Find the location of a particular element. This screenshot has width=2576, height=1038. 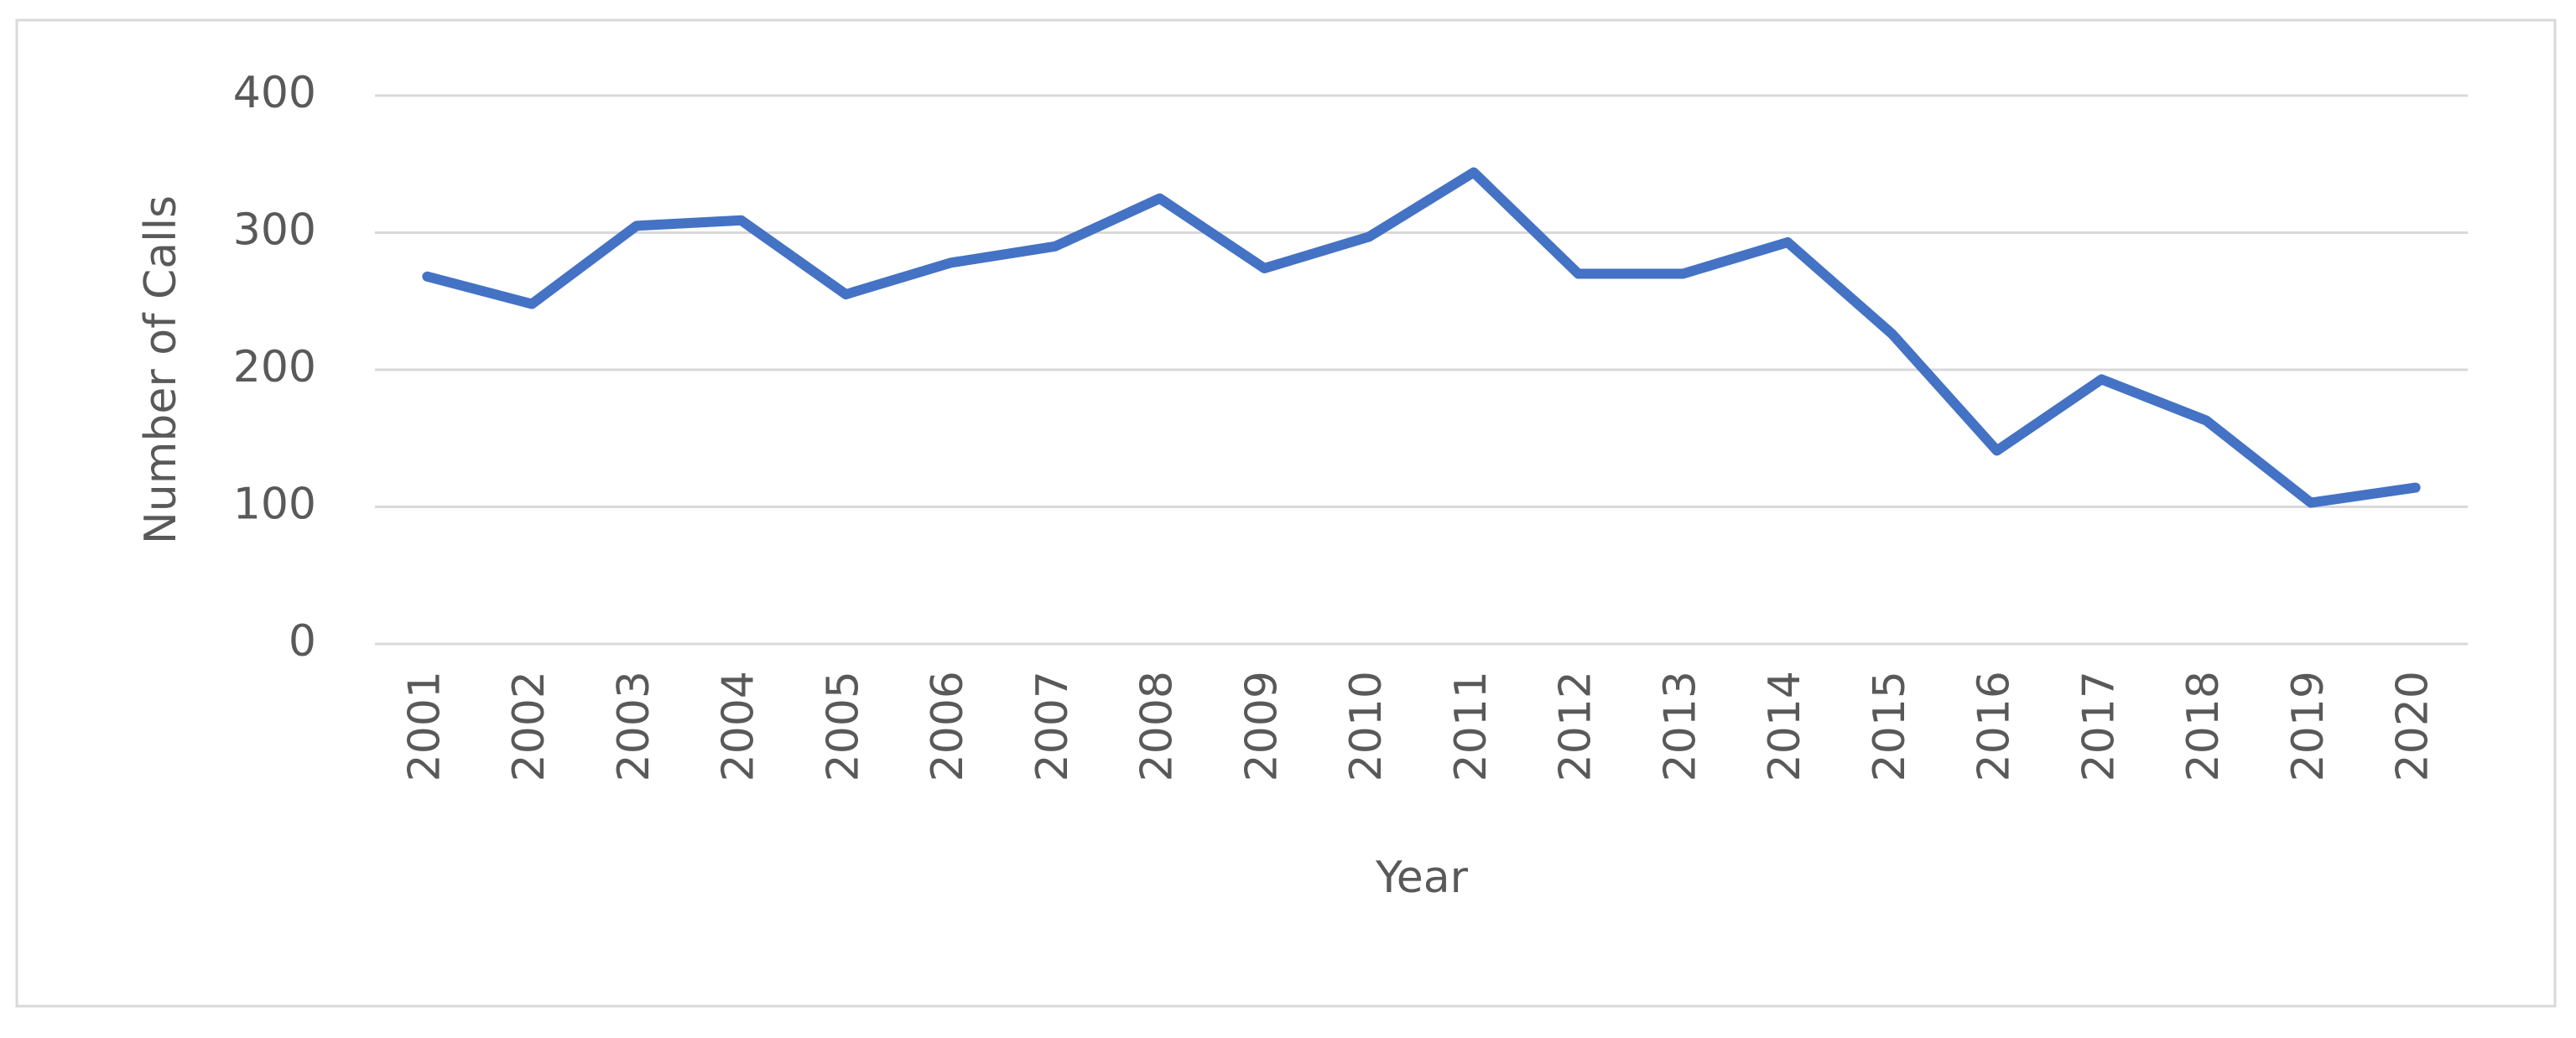

x-tick-label: 2002 is located at coordinates (529, 726).